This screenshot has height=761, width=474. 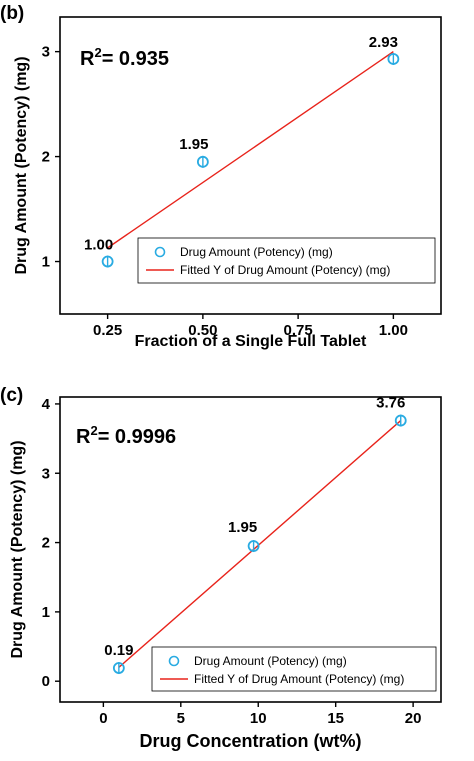 I want to click on x-tick-label: 0, so click(x=103, y=718).